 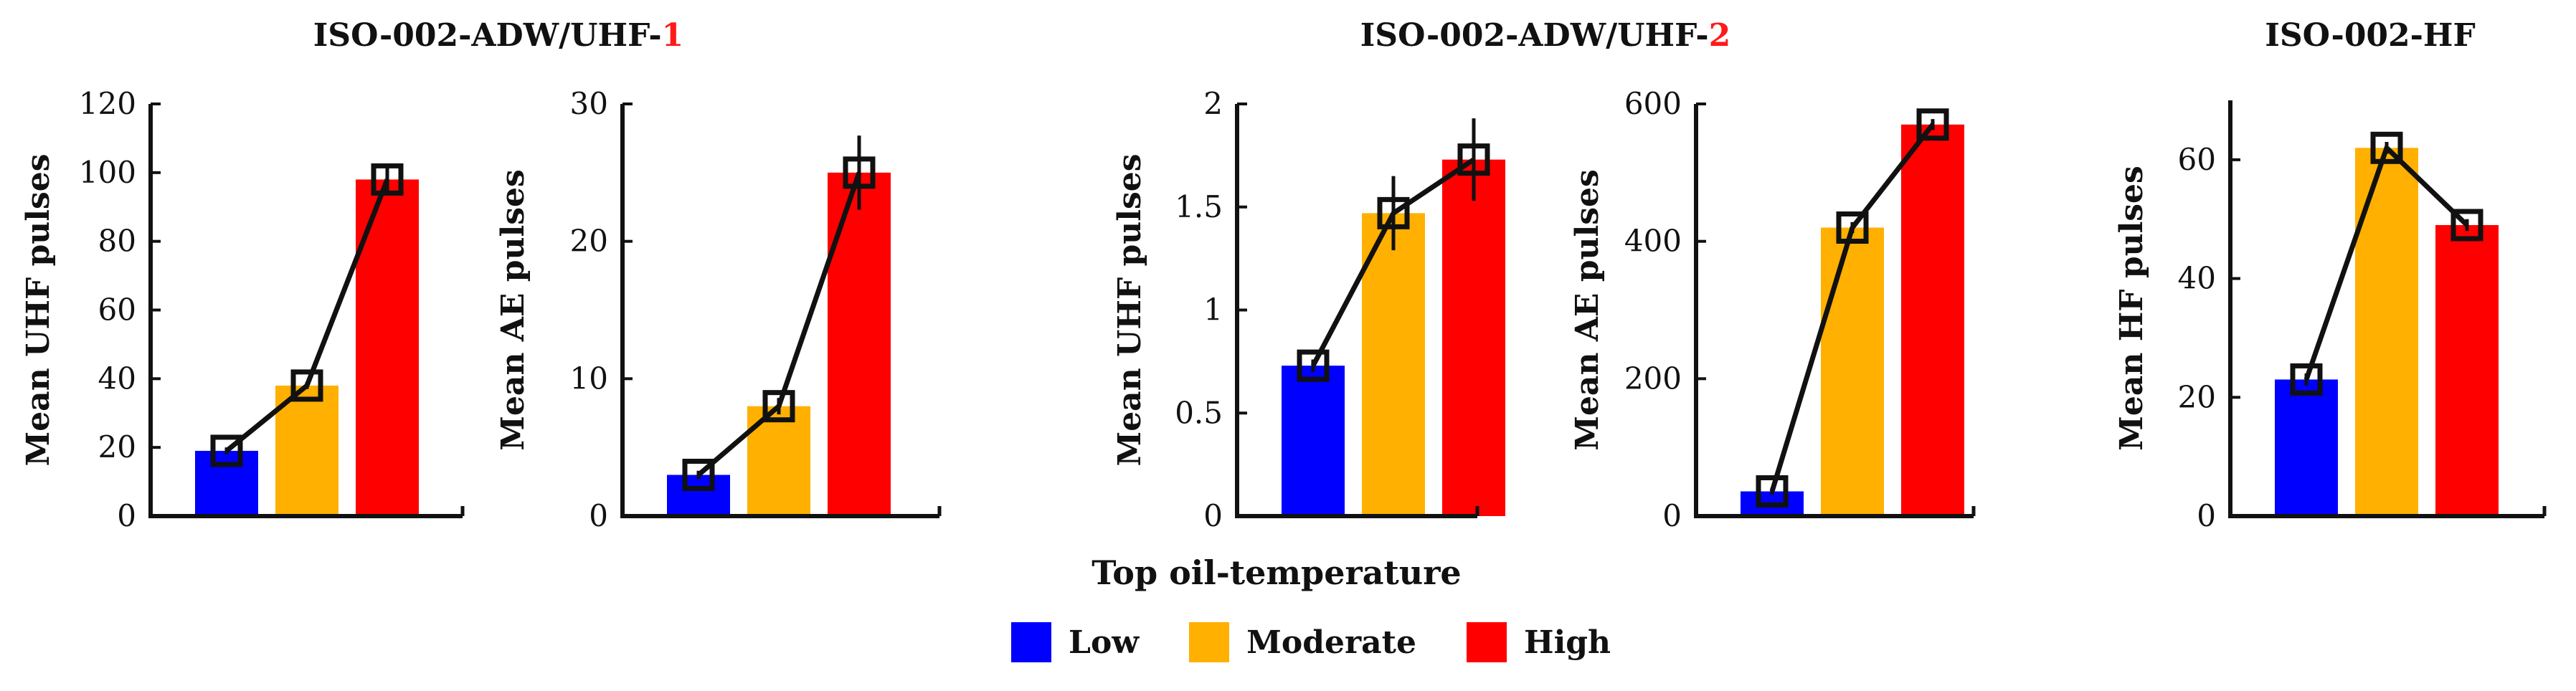 I want to click on chart-panel-2: 0 10 20 30 Mean AE pulses, so click(x=718, y=309).